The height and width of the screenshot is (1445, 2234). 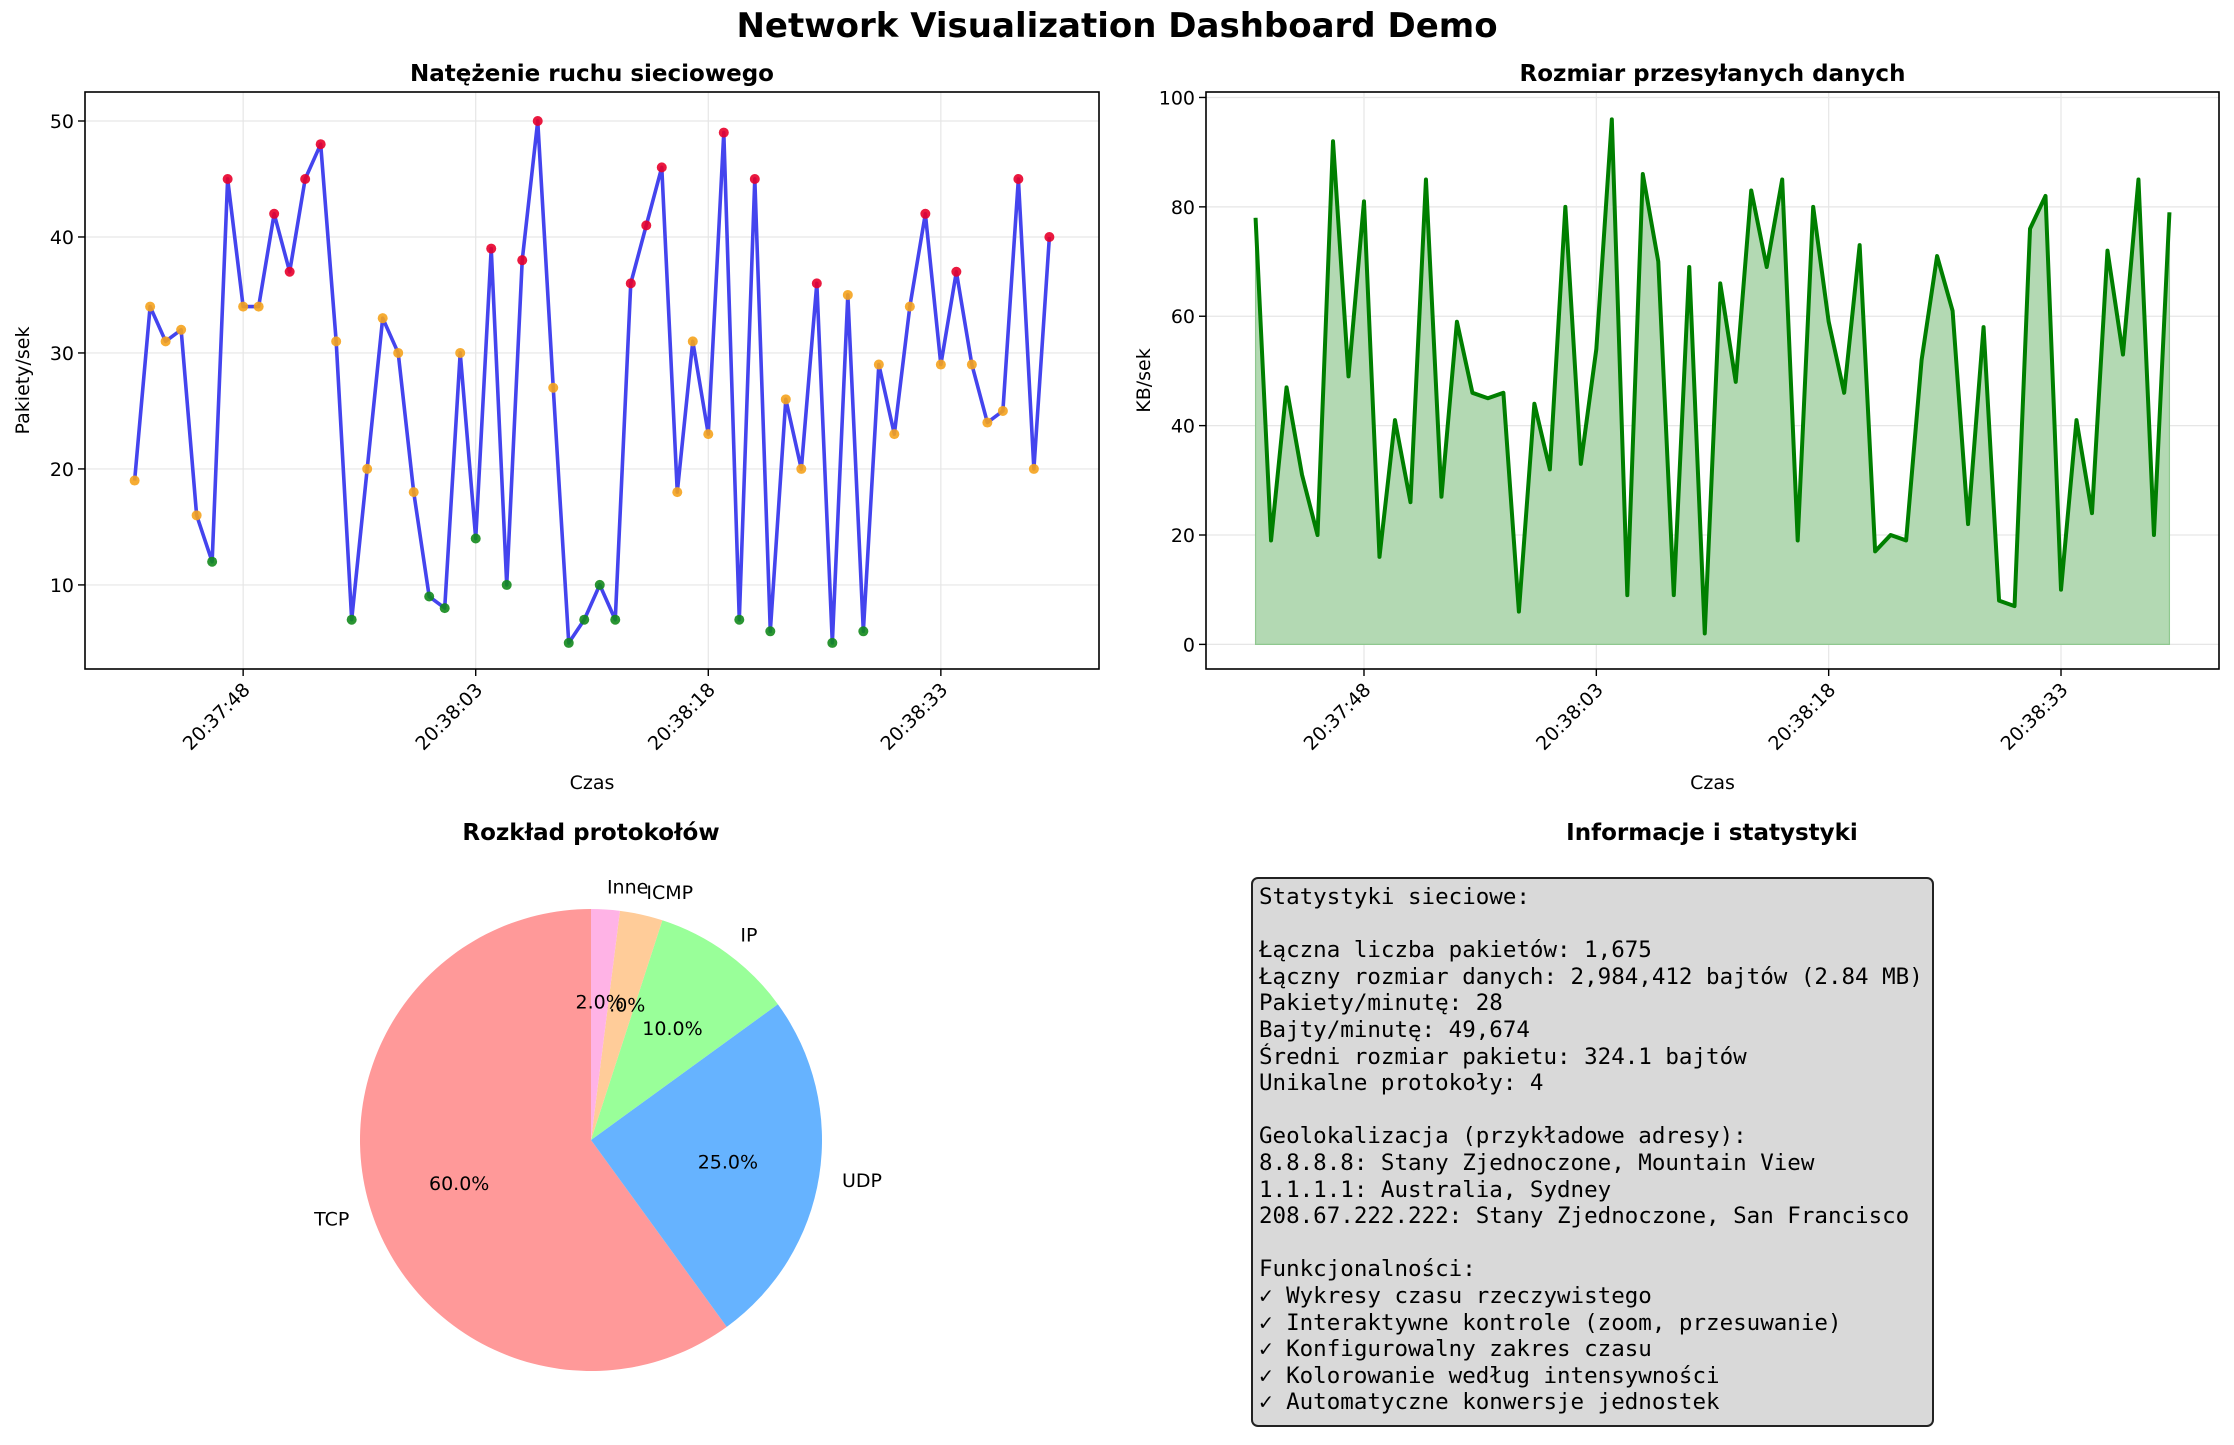 What do you see at coordinates (862, 1181) in the screenshot?
I see `pie-category-label: UDP` at bounding box center [862, 1181].